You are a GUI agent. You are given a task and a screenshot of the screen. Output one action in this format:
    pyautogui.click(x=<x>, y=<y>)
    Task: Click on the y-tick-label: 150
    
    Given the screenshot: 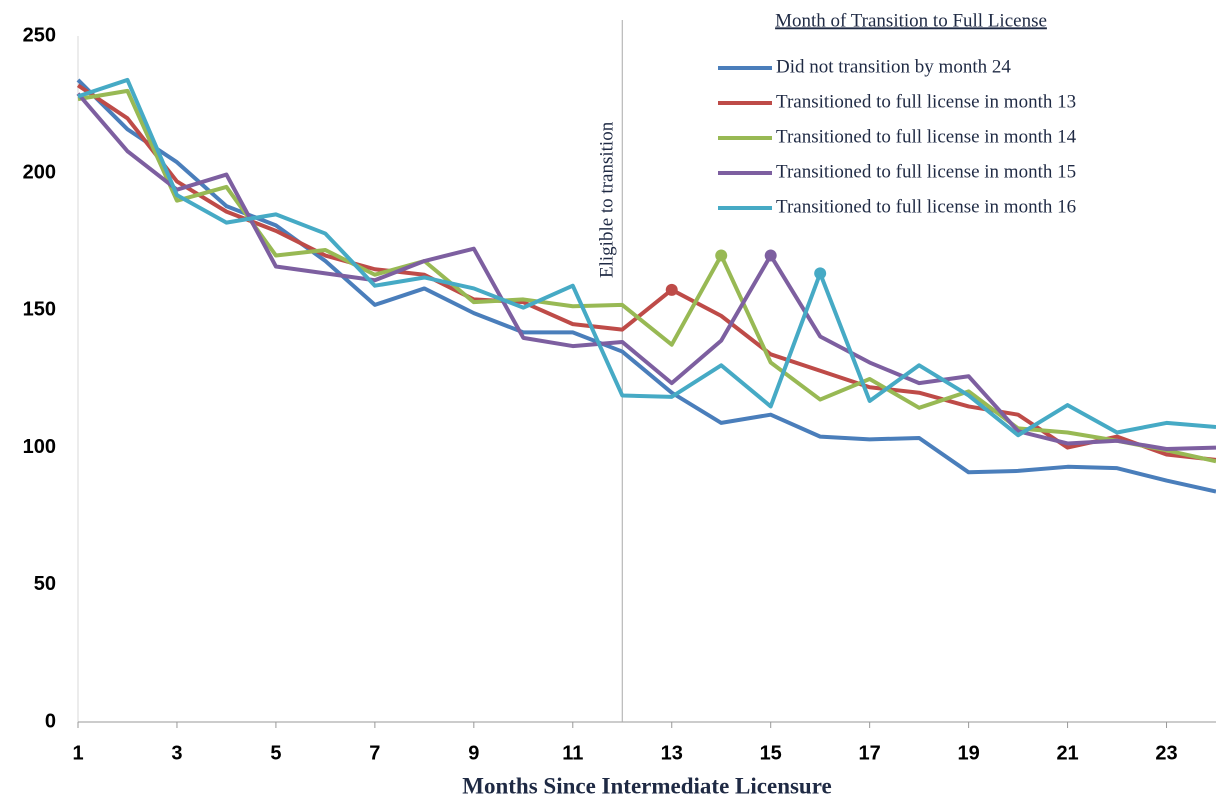 What is the action you would take?
    pyautogui.click(x=39, y=310)
    